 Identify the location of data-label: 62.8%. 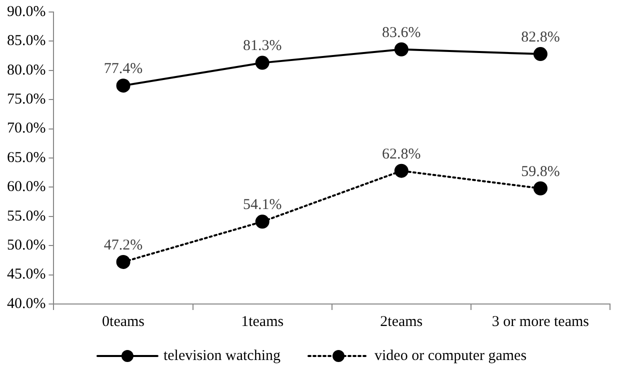
(401, 154).